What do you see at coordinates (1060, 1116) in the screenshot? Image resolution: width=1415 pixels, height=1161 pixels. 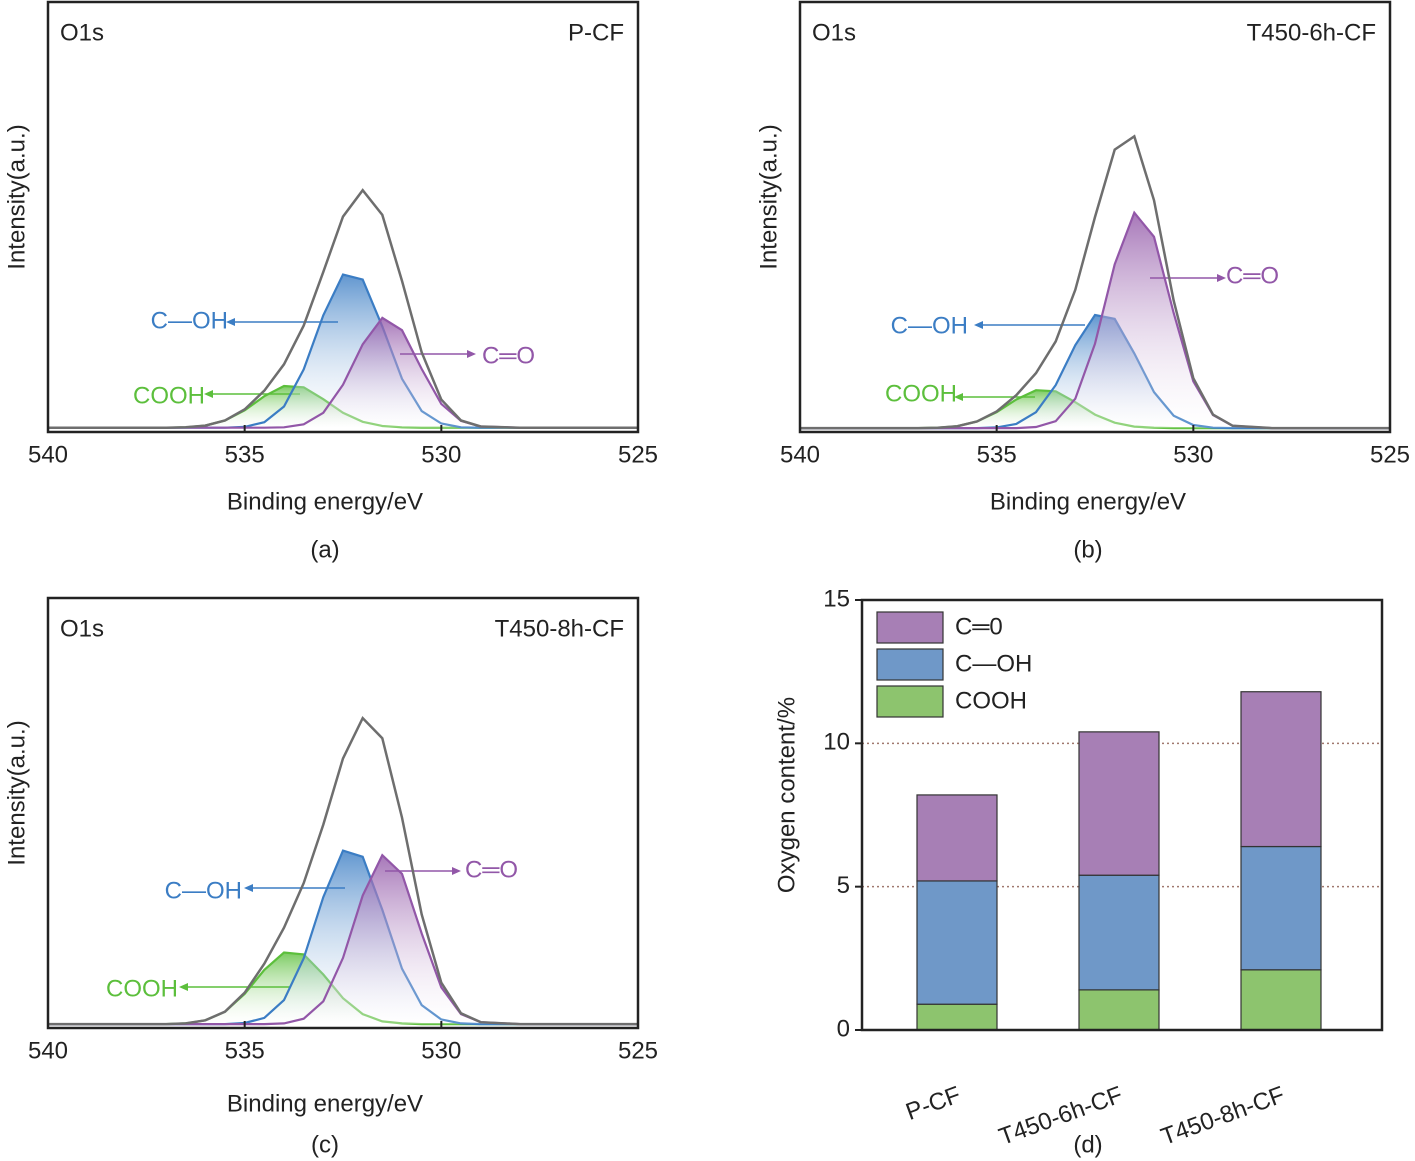 I see `x-tick-label: T450-6h-CF` at bounding box center [1060, 1116].